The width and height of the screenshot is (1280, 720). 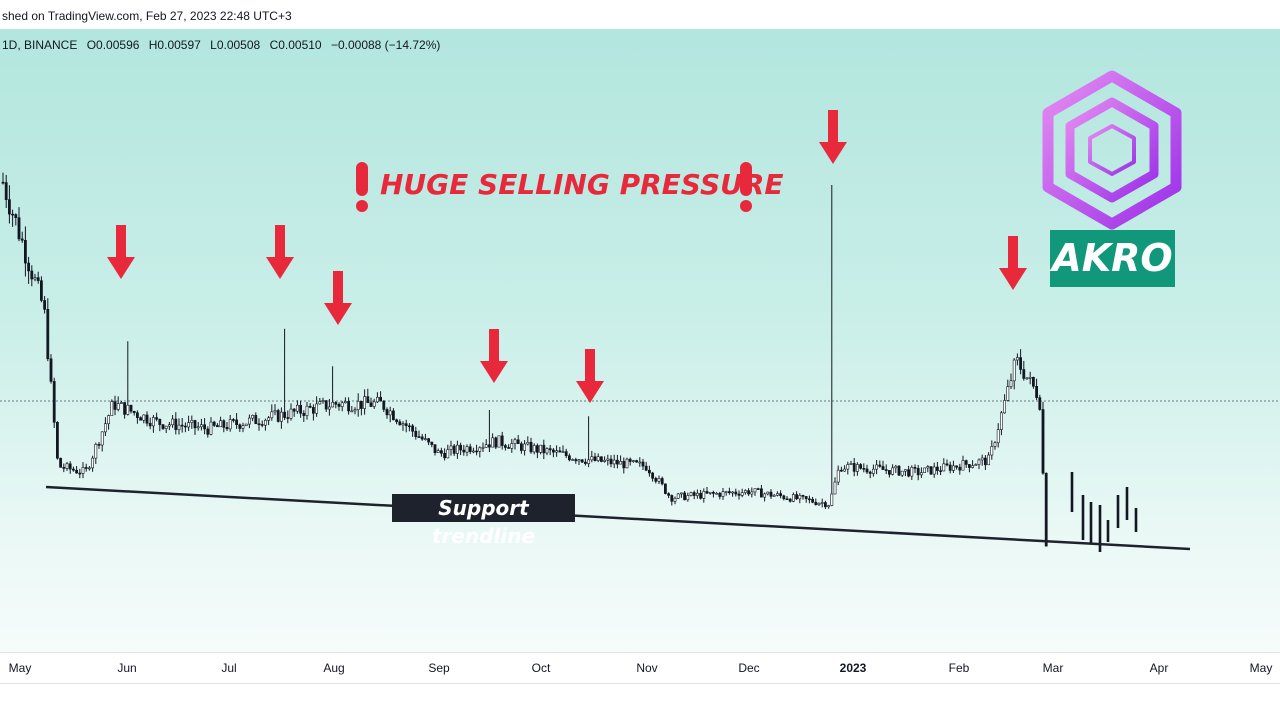 What do you see at coordinates (127, 668) in the screenshot?
I see `x-tick-label: Jun` at bounding box center [127, 668].